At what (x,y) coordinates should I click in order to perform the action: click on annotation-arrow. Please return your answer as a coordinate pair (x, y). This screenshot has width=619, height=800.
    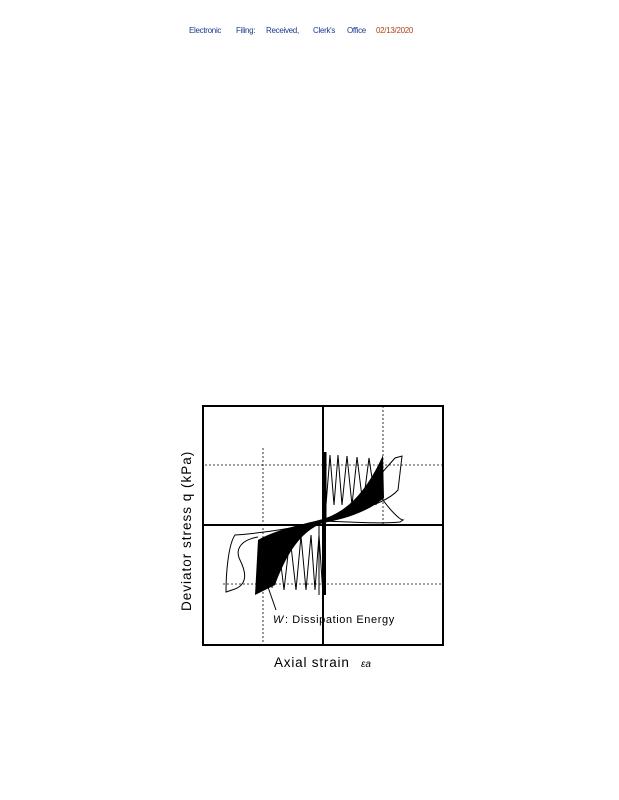
    Looking at the image, I should click on (272, 598).